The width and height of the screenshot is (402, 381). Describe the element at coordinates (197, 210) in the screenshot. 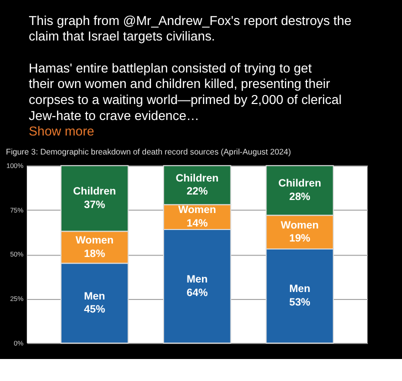

I see `series-label: Women` at that location.